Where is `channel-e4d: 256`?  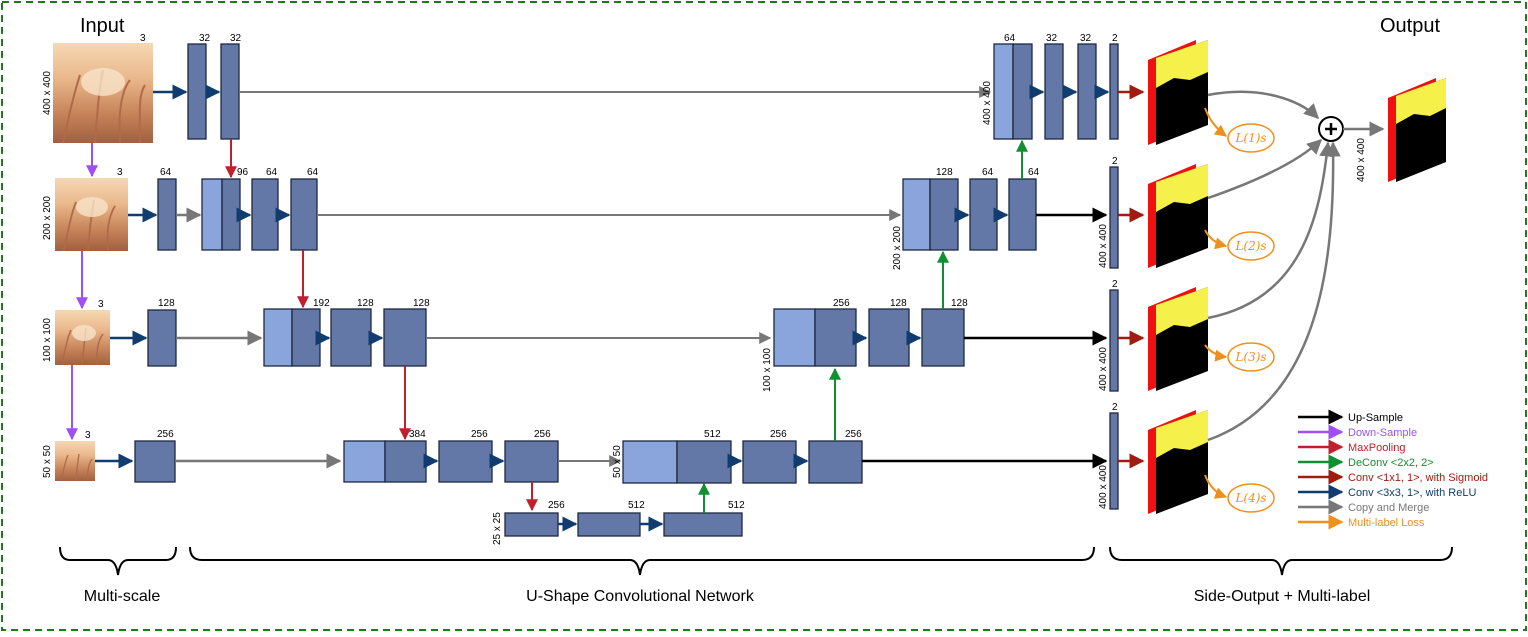 channel-e4d: 256 is located at coordinates (479, 434).